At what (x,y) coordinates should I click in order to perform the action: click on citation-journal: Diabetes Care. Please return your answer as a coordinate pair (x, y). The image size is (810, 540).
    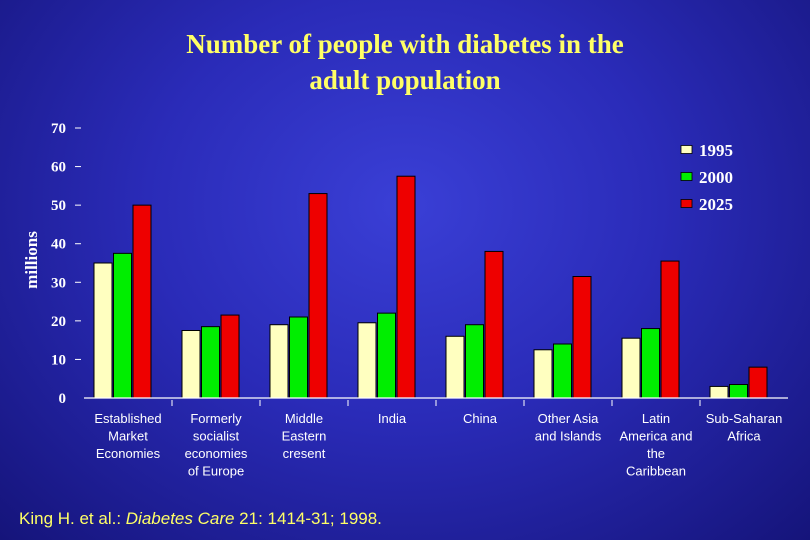
    Looking at the image, I should click on (180, 518).